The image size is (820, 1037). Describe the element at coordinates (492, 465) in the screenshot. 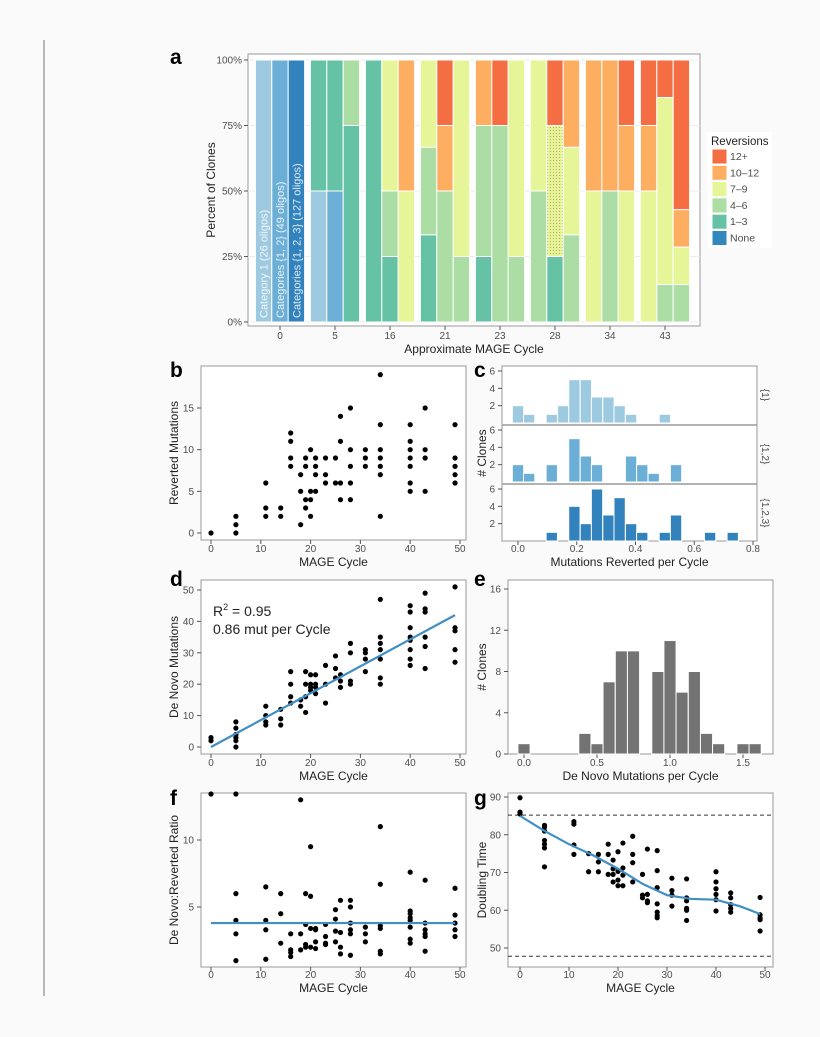

I see `y-tick-label: 2` at that location.